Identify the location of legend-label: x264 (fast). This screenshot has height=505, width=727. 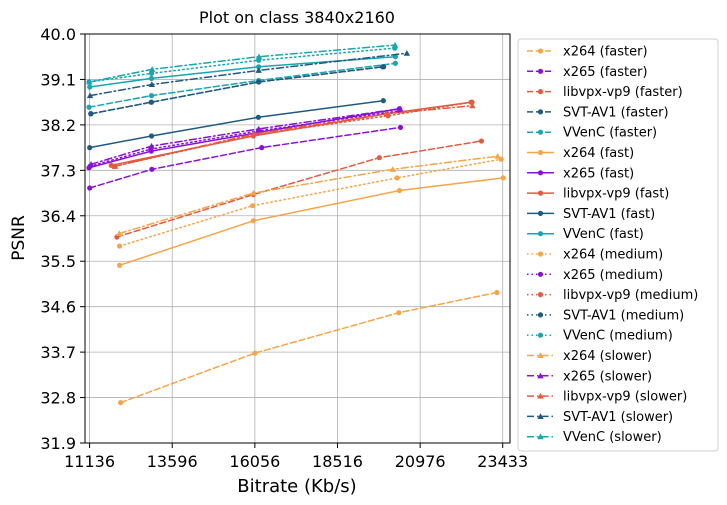
(598, 153).